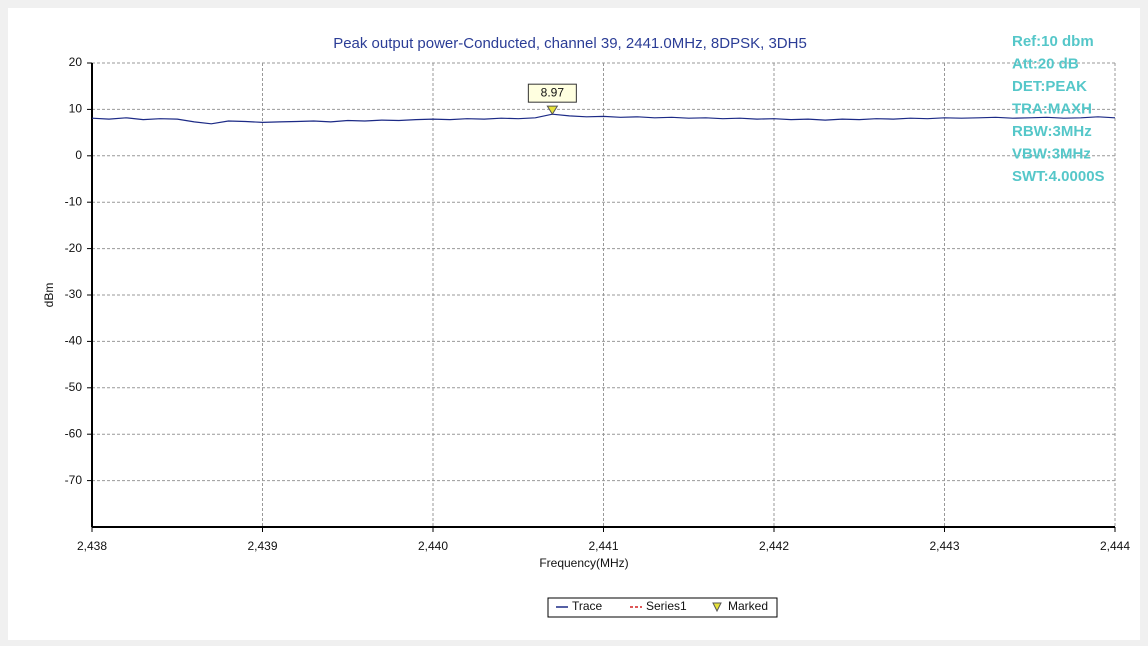 This screenshot has height=651, width=1148. What do you see at coordinates (1051, 153) in the screenshot?
I see `annotation: VBW:3MHz` at bounding box center [1051, 153].